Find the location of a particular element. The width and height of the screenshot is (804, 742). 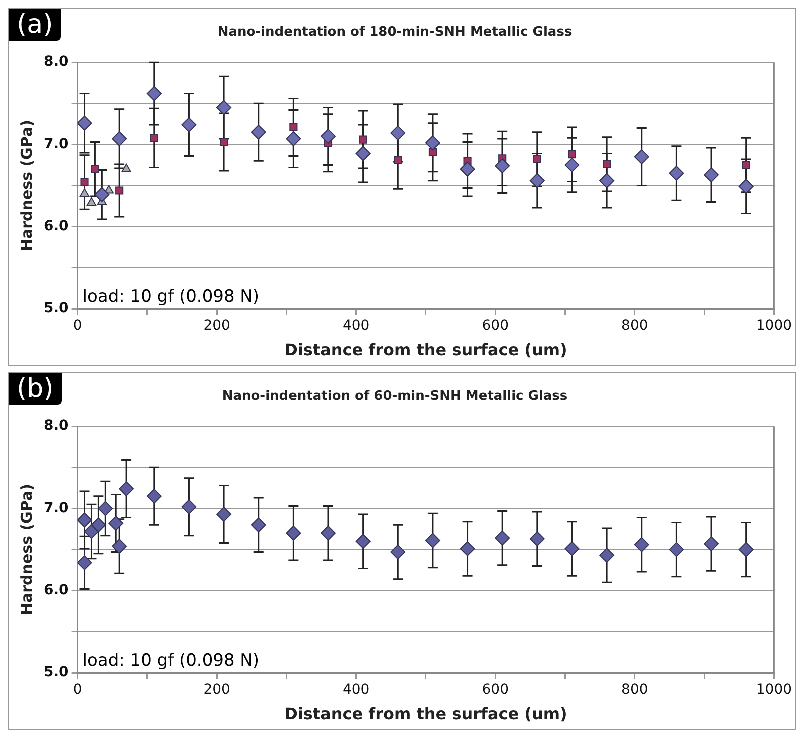

chart-title: Nano-indentation of 60-min-SNH Metallic Glass is located at coordinates (395, 396).